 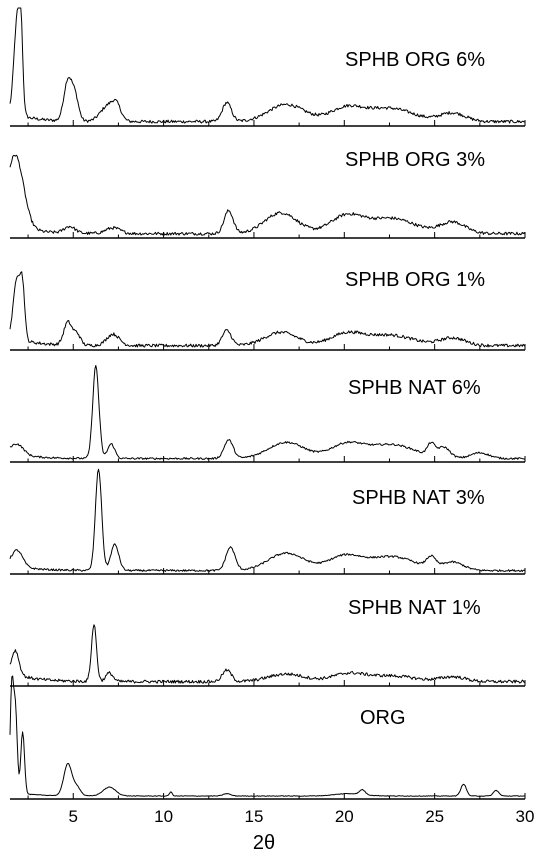 What do you see at coordinates (415, 60) in the screenshot?
I see `series-label: SPHB ORG 6%` at bounding box center [415, 60].